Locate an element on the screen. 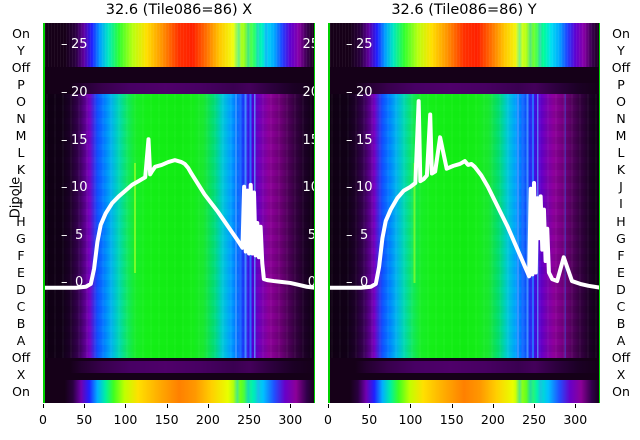 The width and height of the screenshot is (640, 440). inner-ytick-dash-10-x: – is located at coordinates (64, 187).